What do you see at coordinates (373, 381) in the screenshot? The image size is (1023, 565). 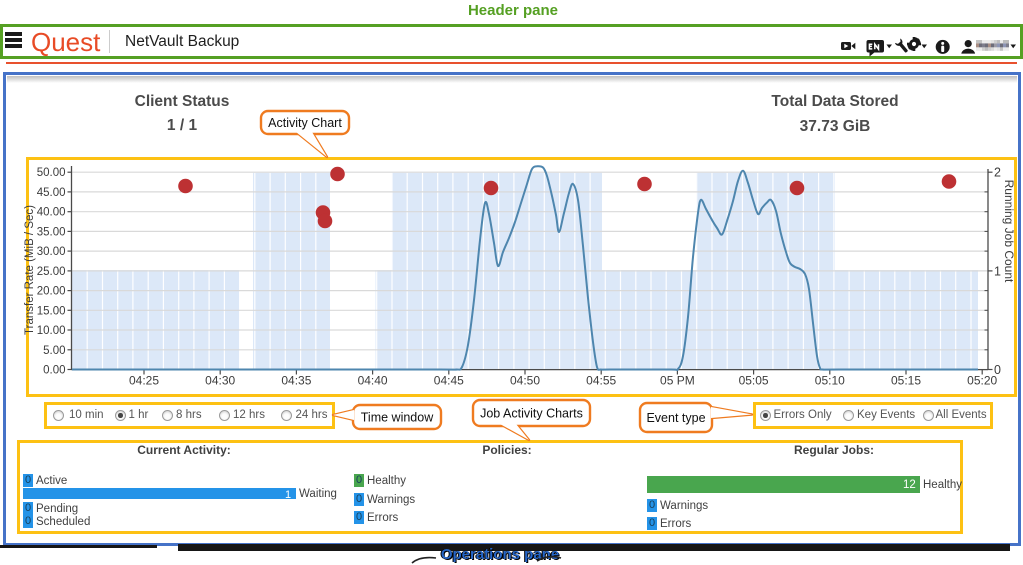 I see `svg-text: 04:40` at bounding box center [373, 381].